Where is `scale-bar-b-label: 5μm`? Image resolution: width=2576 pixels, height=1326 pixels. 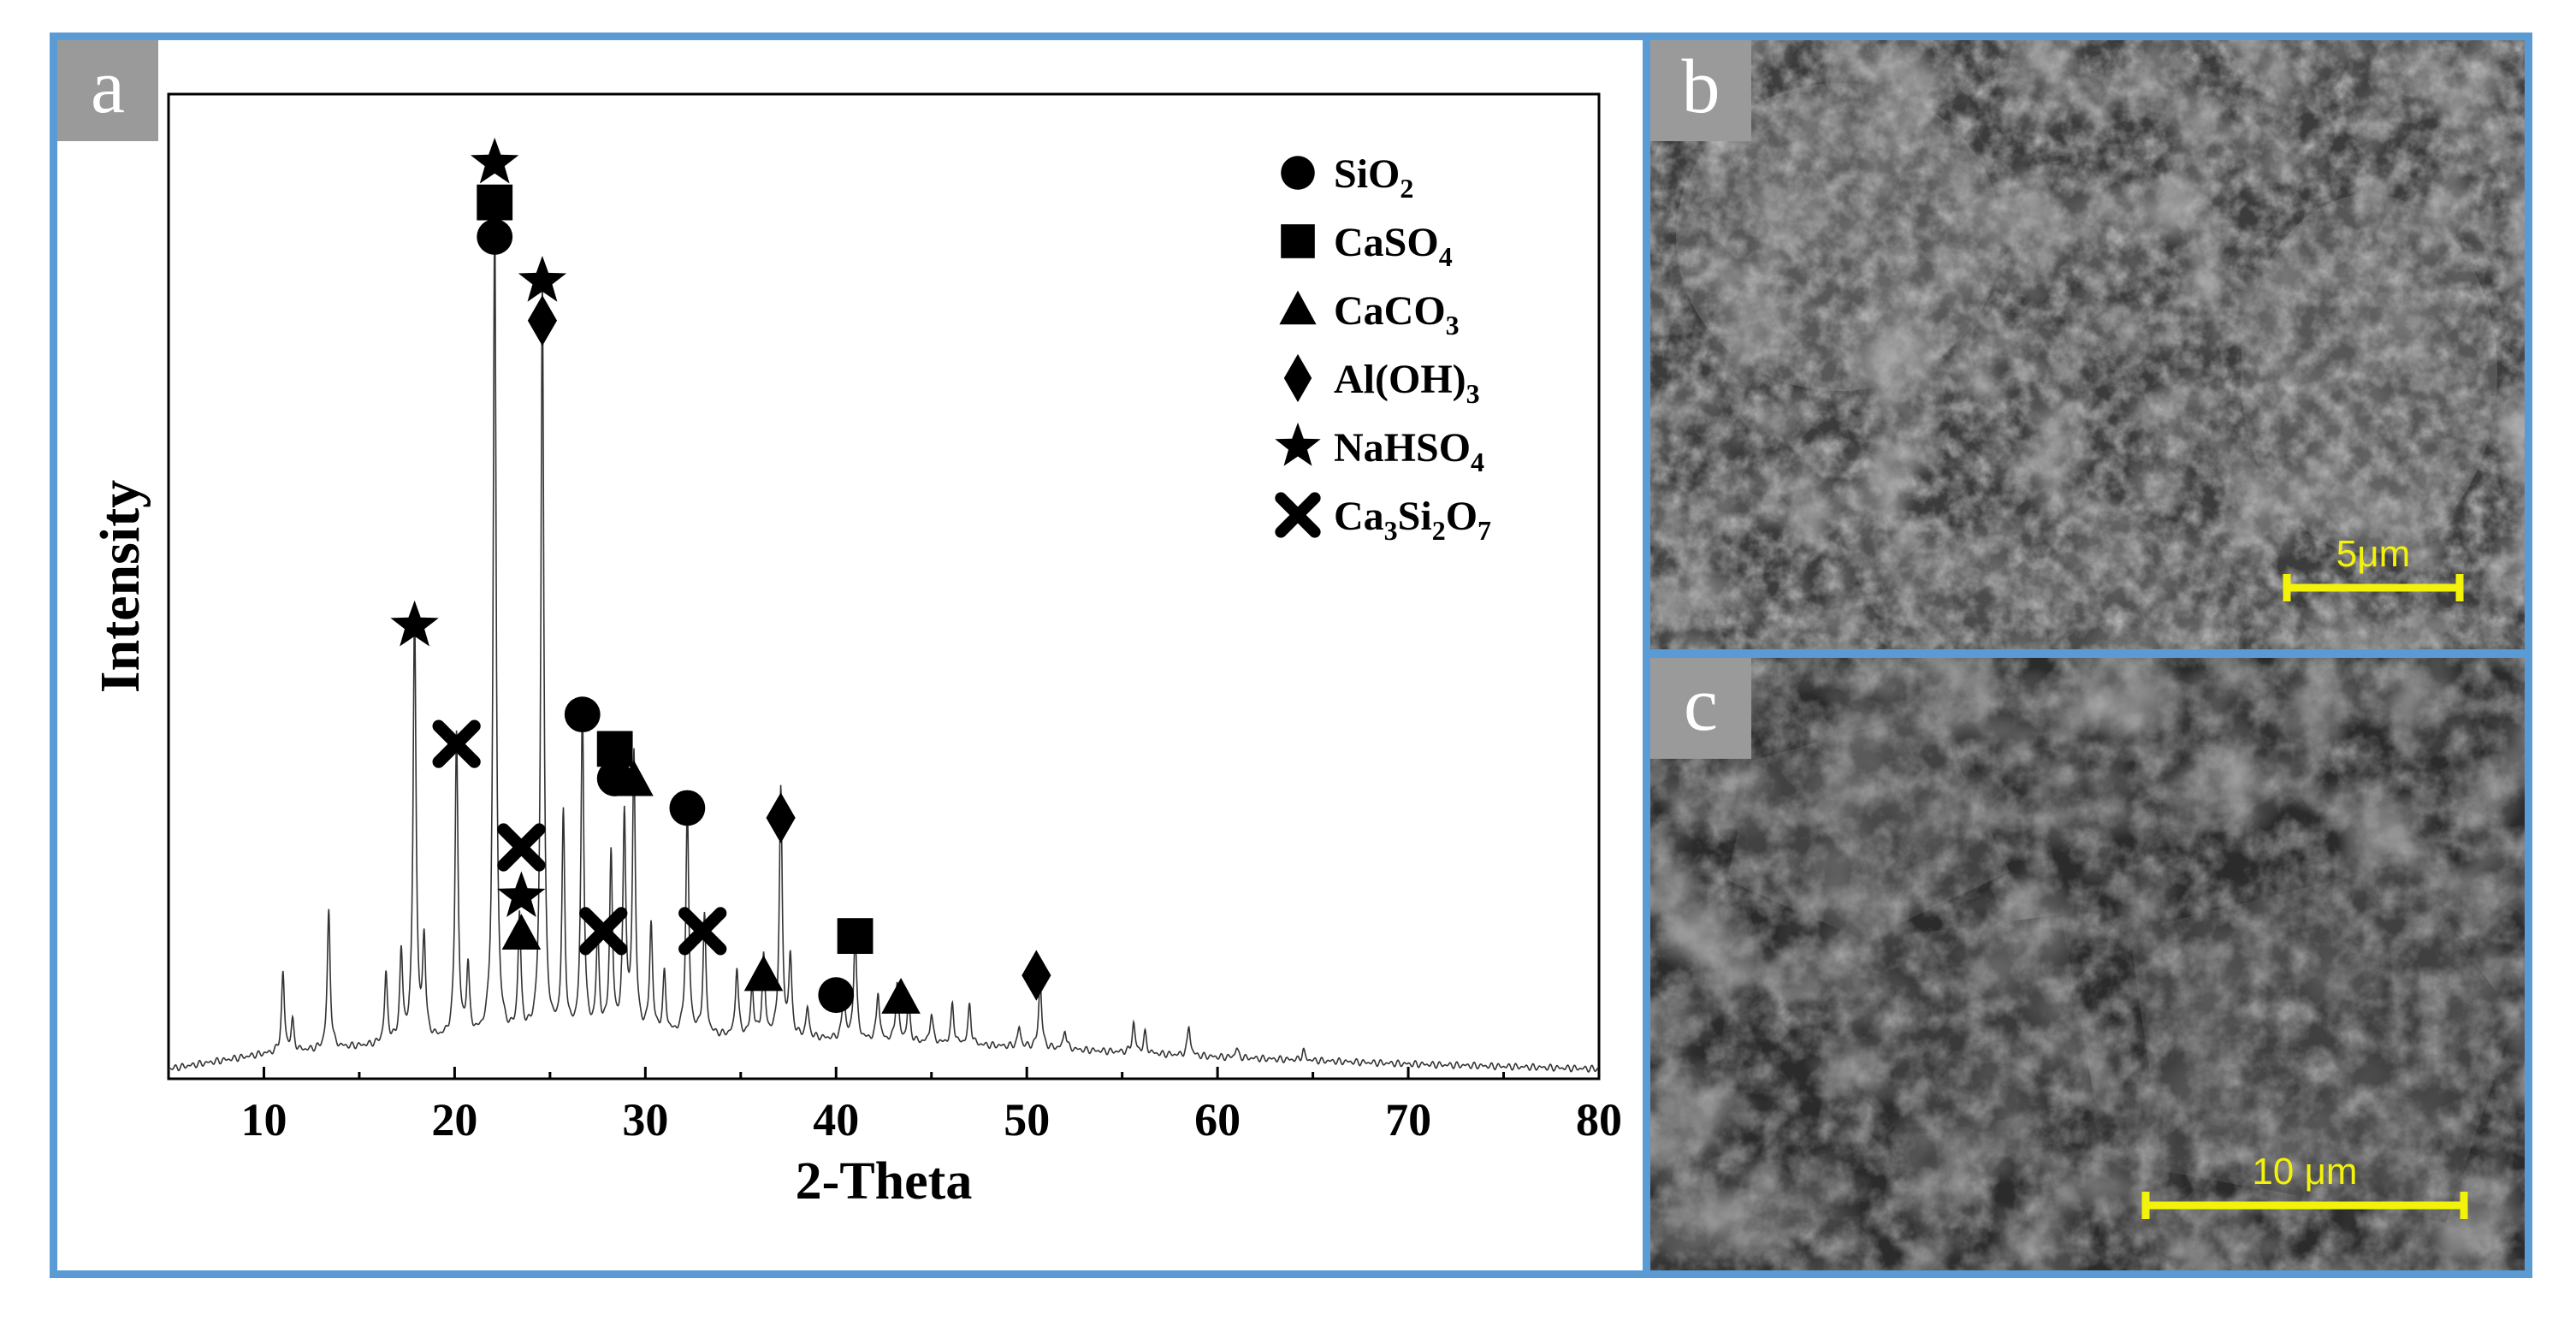 scale-bar-b-label: 5μm is located at coordinates (2373, 554).